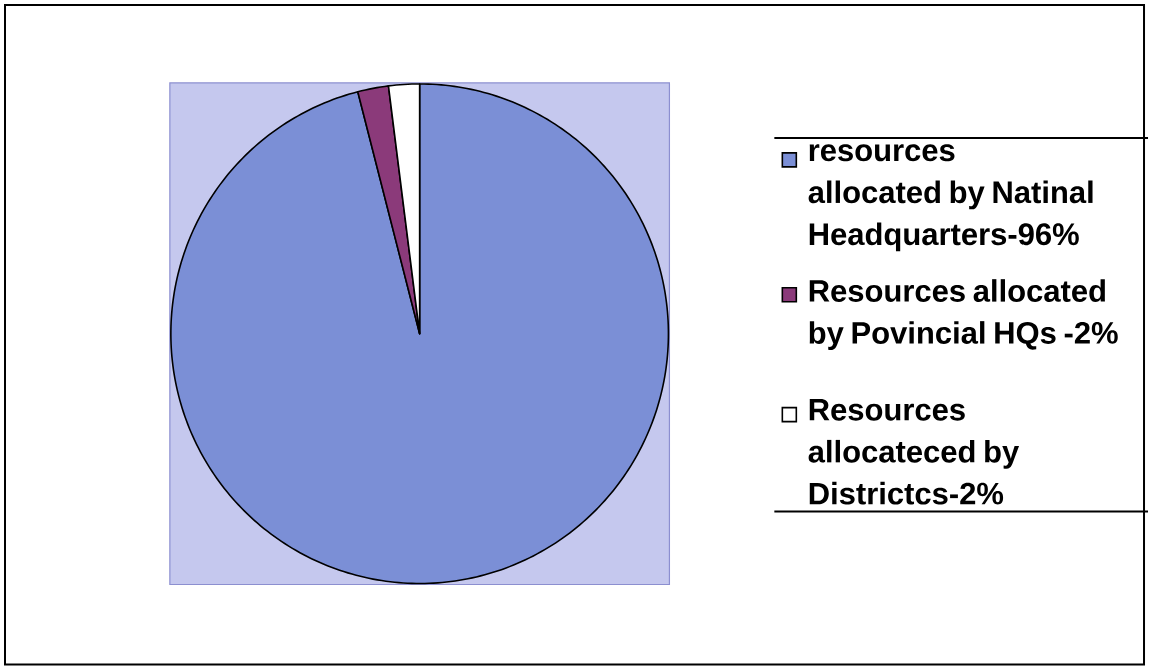 Image resolution: width=1149 pixels, height=670 pixels. I want to click on legend-label: resources allocated by Natinal Headquarters-96%, so click(950, 198).